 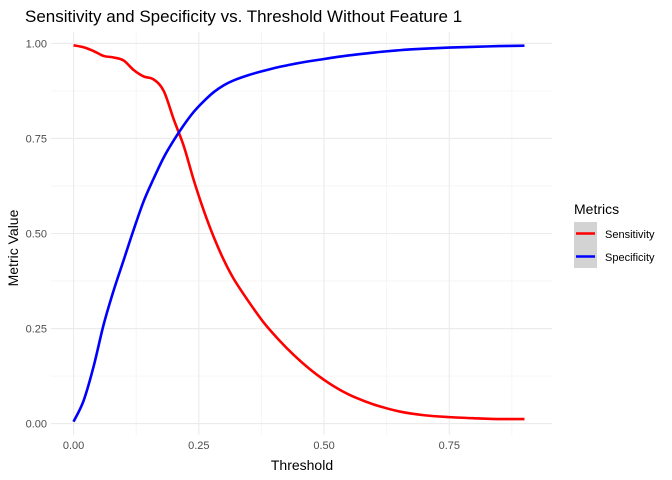 What do you see at coordinates (630, 235) in the screenshot?
I see `legend-label-sensitivity: Sensitivity` at bounding box center [630, 235].